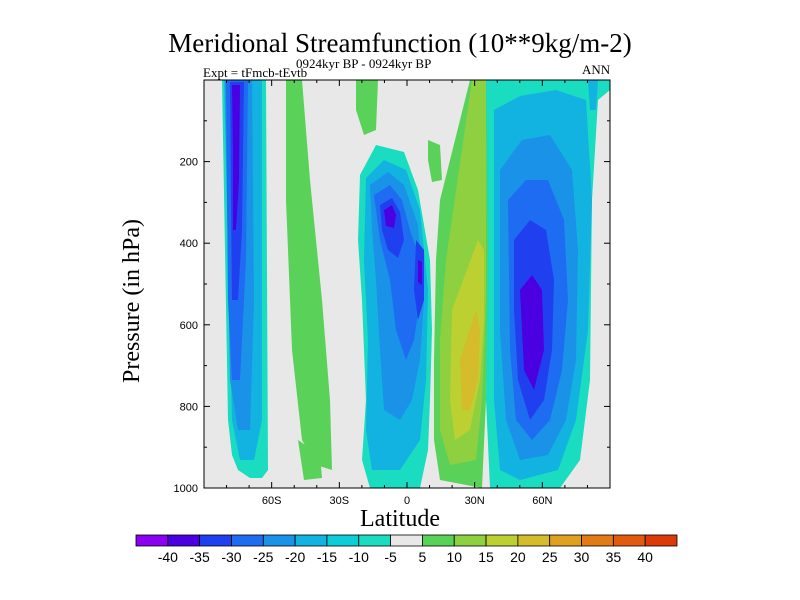 Image resolution: width=800 pixels, height=600 pixels. What do you see at coordinates (272, 501) in the screenshot?
I see `x-tick-label: 60S` at bounding box center [272, 501].